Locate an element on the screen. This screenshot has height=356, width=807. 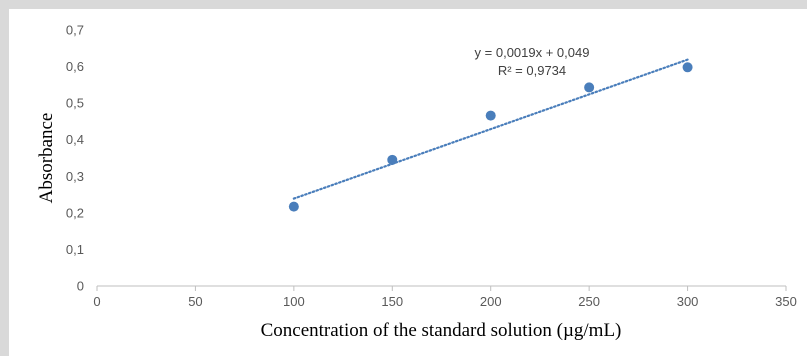
trendline-equation: y = 0,0019x + 0,049 is located at coordinates (532, 52).